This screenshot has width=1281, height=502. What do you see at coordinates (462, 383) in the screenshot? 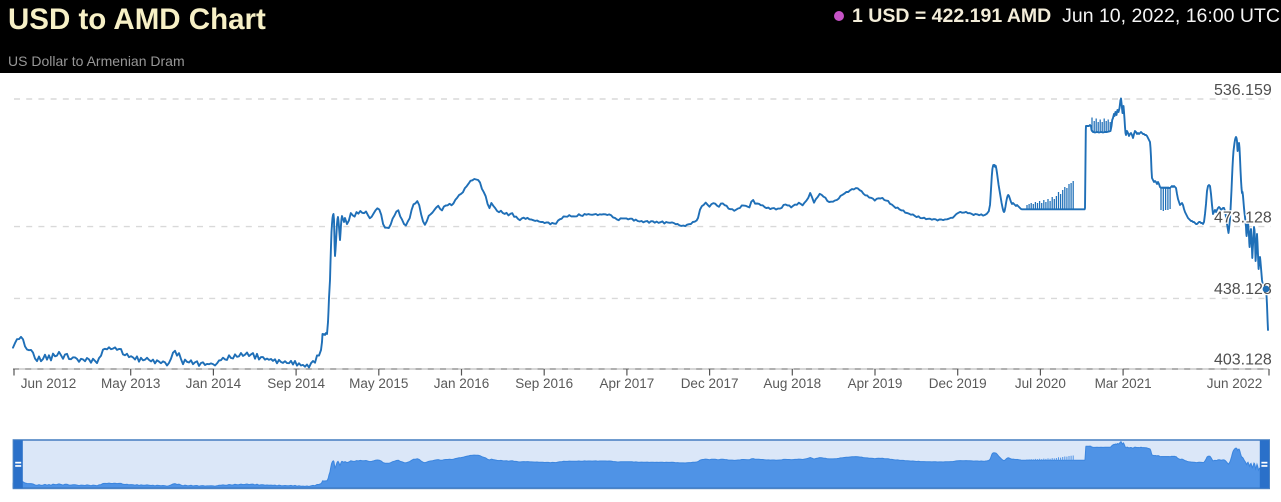
I see `svg-text: Jan 2016` at bounding box center [462, 383].